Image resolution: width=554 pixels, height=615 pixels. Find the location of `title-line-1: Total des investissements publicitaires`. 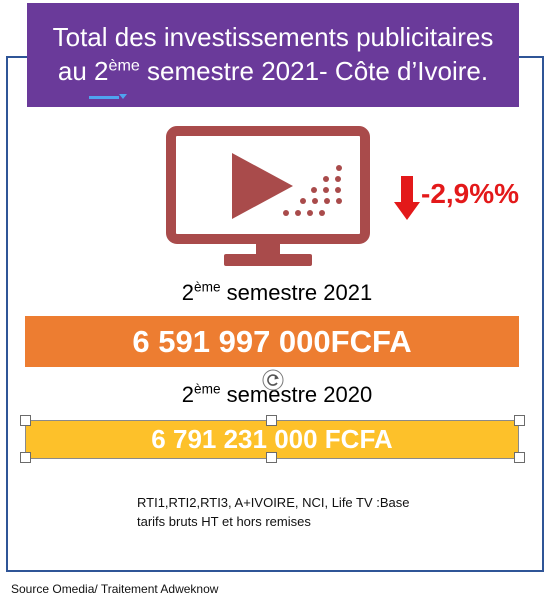

title-line-1: Total des investissements publicitaires is located at coordinates (273, 37).